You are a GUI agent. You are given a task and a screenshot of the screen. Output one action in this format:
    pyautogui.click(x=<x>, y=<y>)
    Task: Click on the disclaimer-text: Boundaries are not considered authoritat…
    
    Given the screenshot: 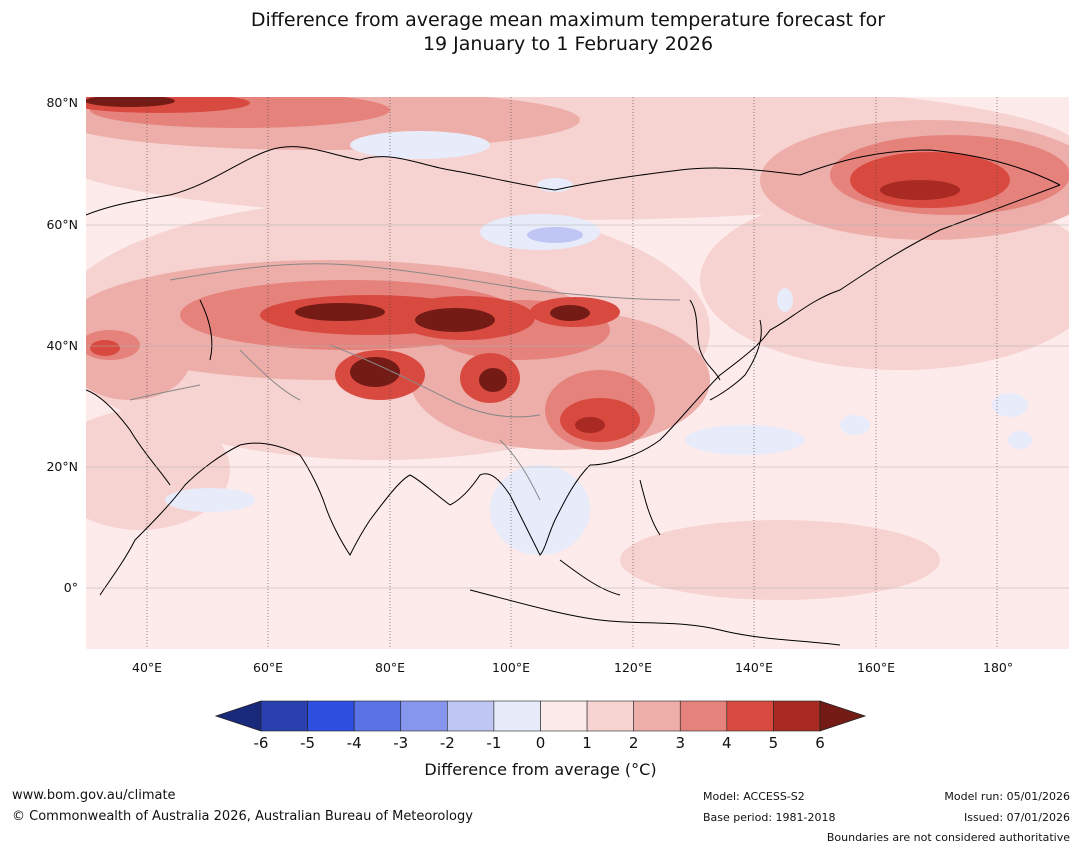 What is the action you would take?
    pyautogui.click(x=948, y=837)
    